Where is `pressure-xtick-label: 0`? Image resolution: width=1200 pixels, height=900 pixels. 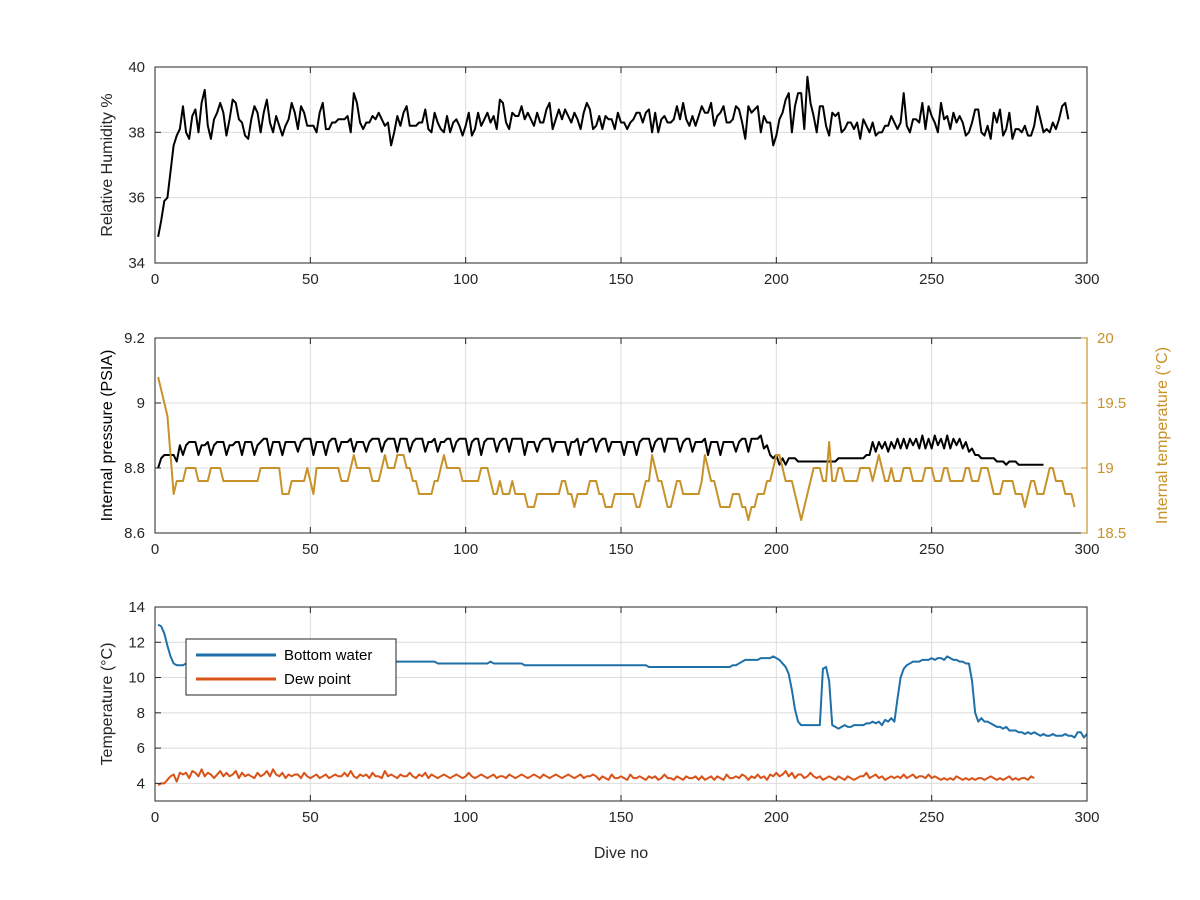 pressure-xtick-label: 0 is located at coordinates (155, 549).